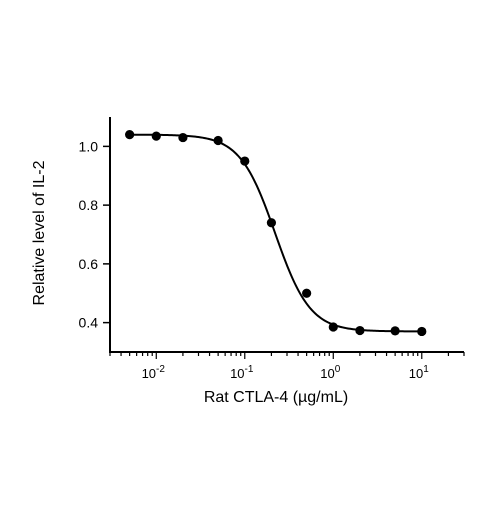  What do you see at coordinates (154, 372) in the screenshot?
I see `x-tick-label: 10⁻²` at bounding box center [154, 372].